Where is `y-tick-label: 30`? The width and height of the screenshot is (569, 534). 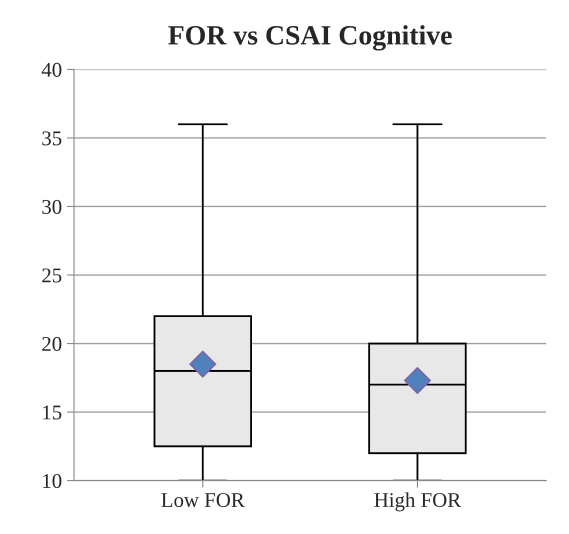
y-tick-label: 30 is located at coordinates (52, 207).